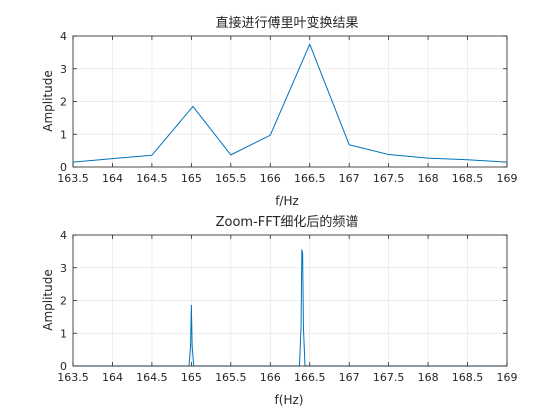  What do you see at coordinates (287, 201) in the screenshot?
I see `x-axis-label-1: f/Hz` at bounding box center [287, 201].